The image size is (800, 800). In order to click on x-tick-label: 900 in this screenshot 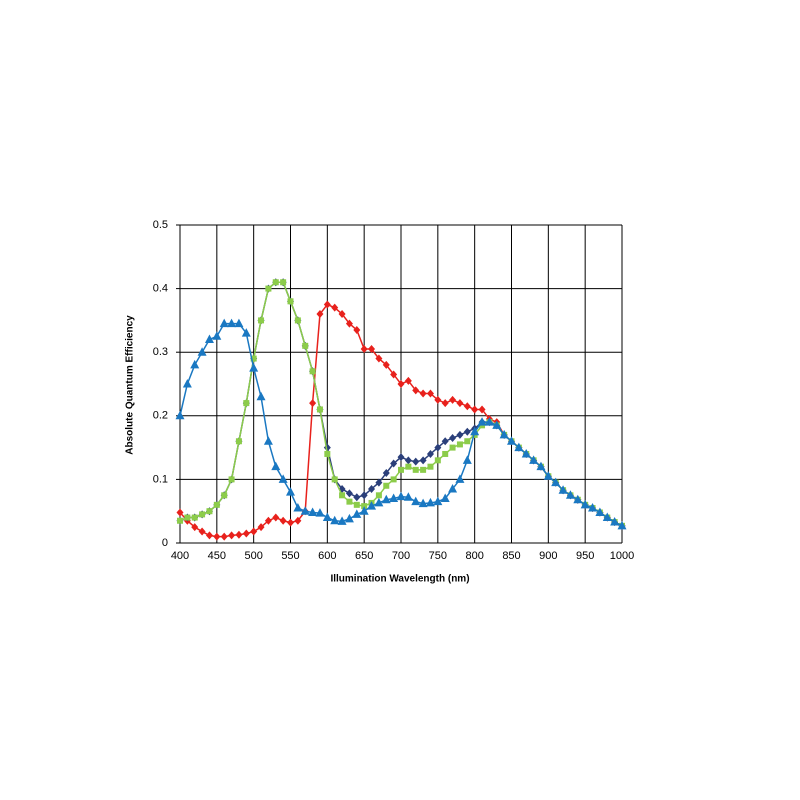, I will do `click(548, 556)`.